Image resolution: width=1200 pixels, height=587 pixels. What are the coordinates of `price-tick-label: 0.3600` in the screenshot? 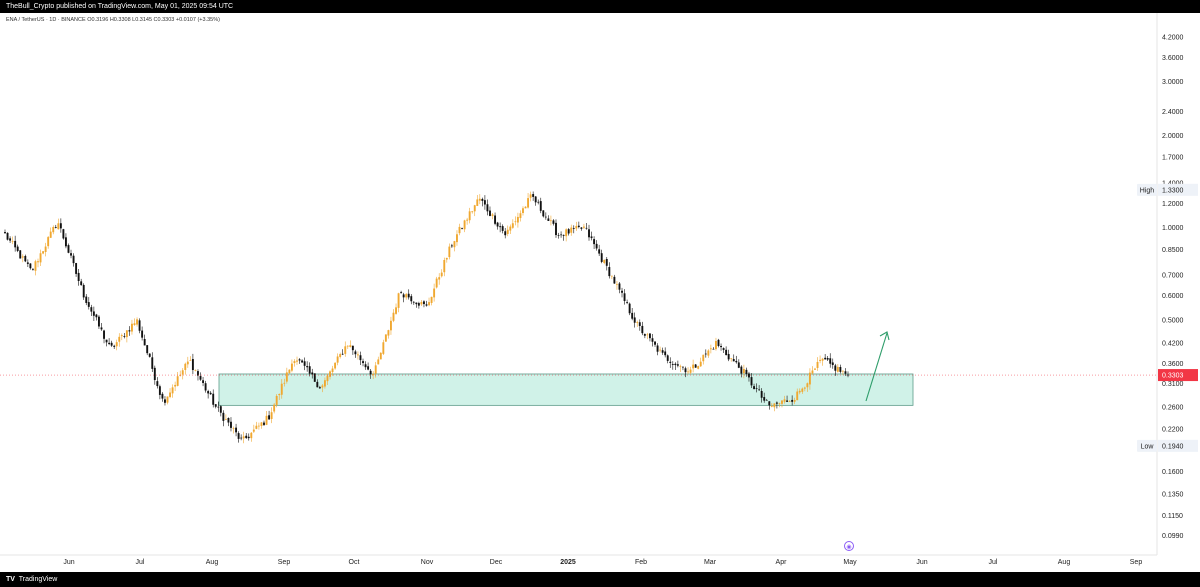 It's located at (1173, 364).